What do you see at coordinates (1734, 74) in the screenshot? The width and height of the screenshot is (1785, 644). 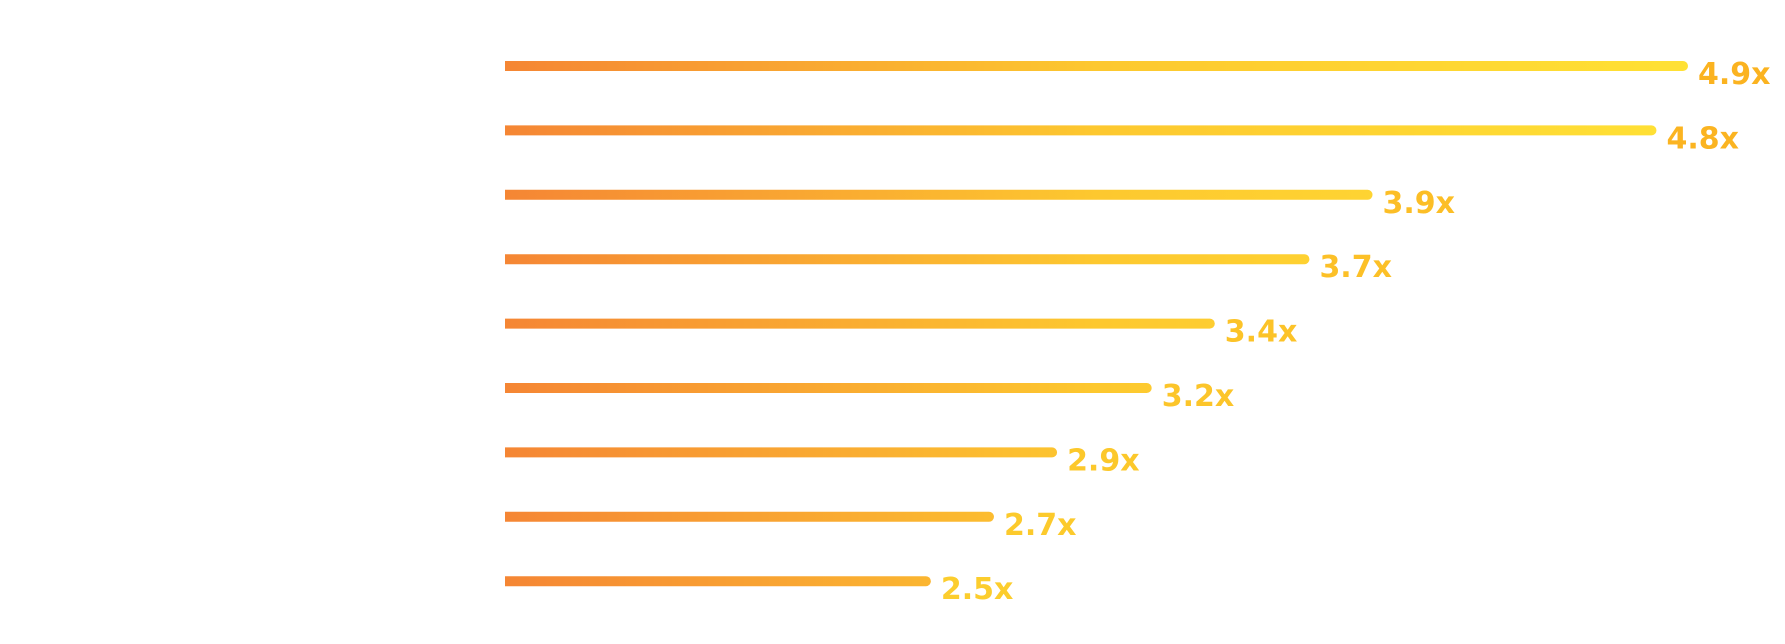 I see `bar-value-label: 4.9x` at bounding box center [1734, 74].